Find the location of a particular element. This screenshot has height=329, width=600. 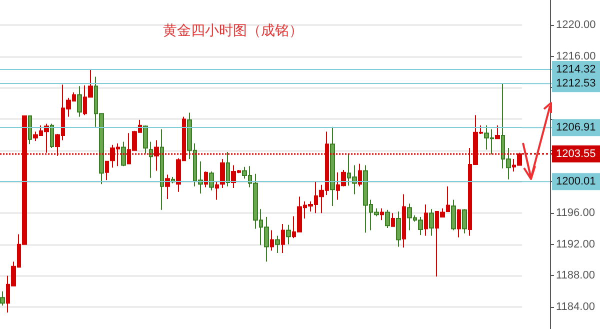

y-tick-label: 1188.00 is located at coordinates (575, 276).